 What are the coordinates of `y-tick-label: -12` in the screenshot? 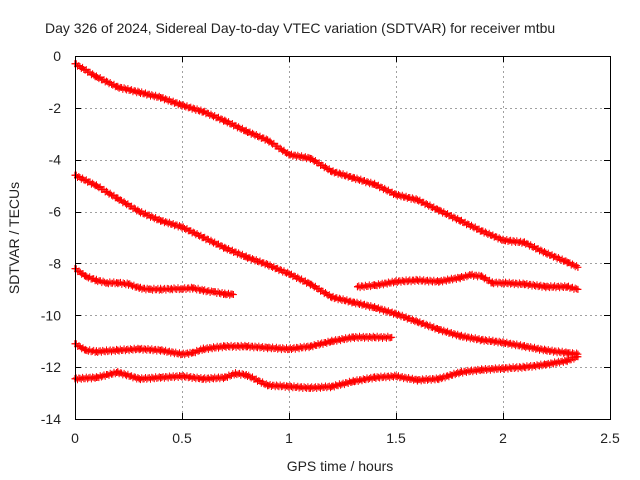 It's located at (51, 367).